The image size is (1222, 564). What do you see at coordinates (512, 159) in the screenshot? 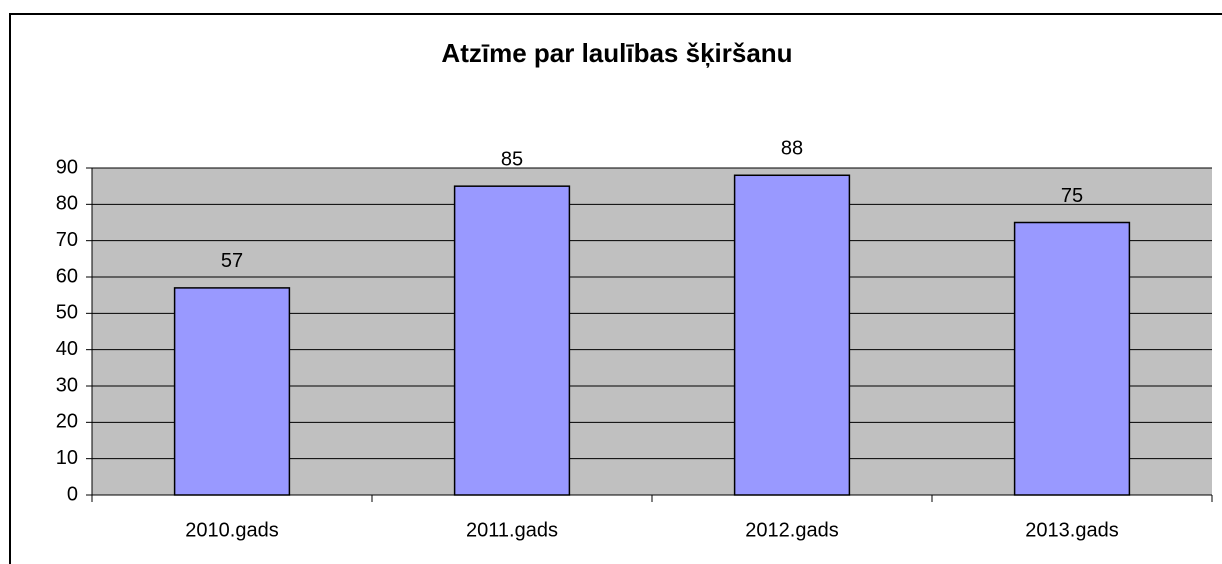
I see `data-label: 85` at bounding box center [512, 159].